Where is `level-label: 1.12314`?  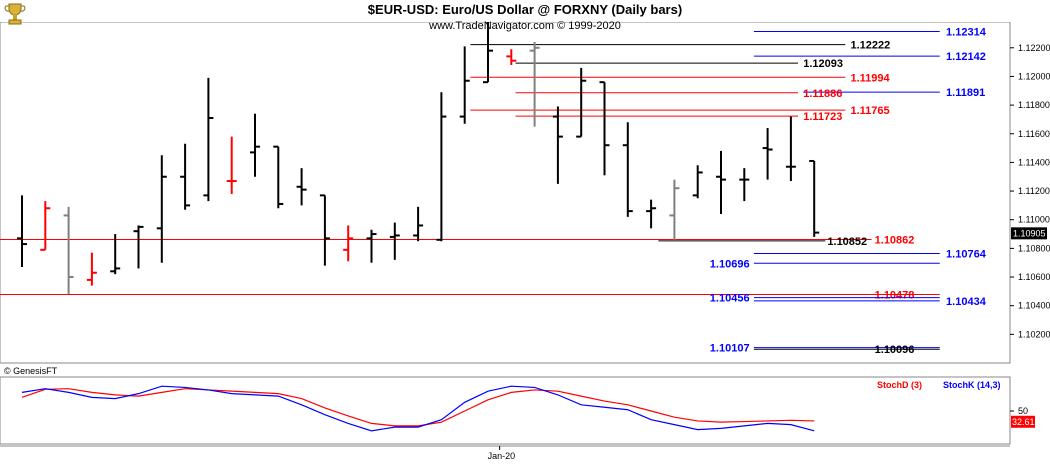
level-label: 1.12314 is located at coordinates (966, 32).